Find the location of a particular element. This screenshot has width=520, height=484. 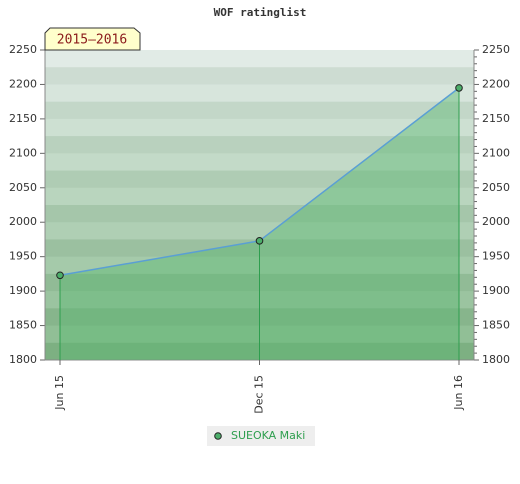

chart-title: WOF ratinglist is located at coordinates (260, 12).